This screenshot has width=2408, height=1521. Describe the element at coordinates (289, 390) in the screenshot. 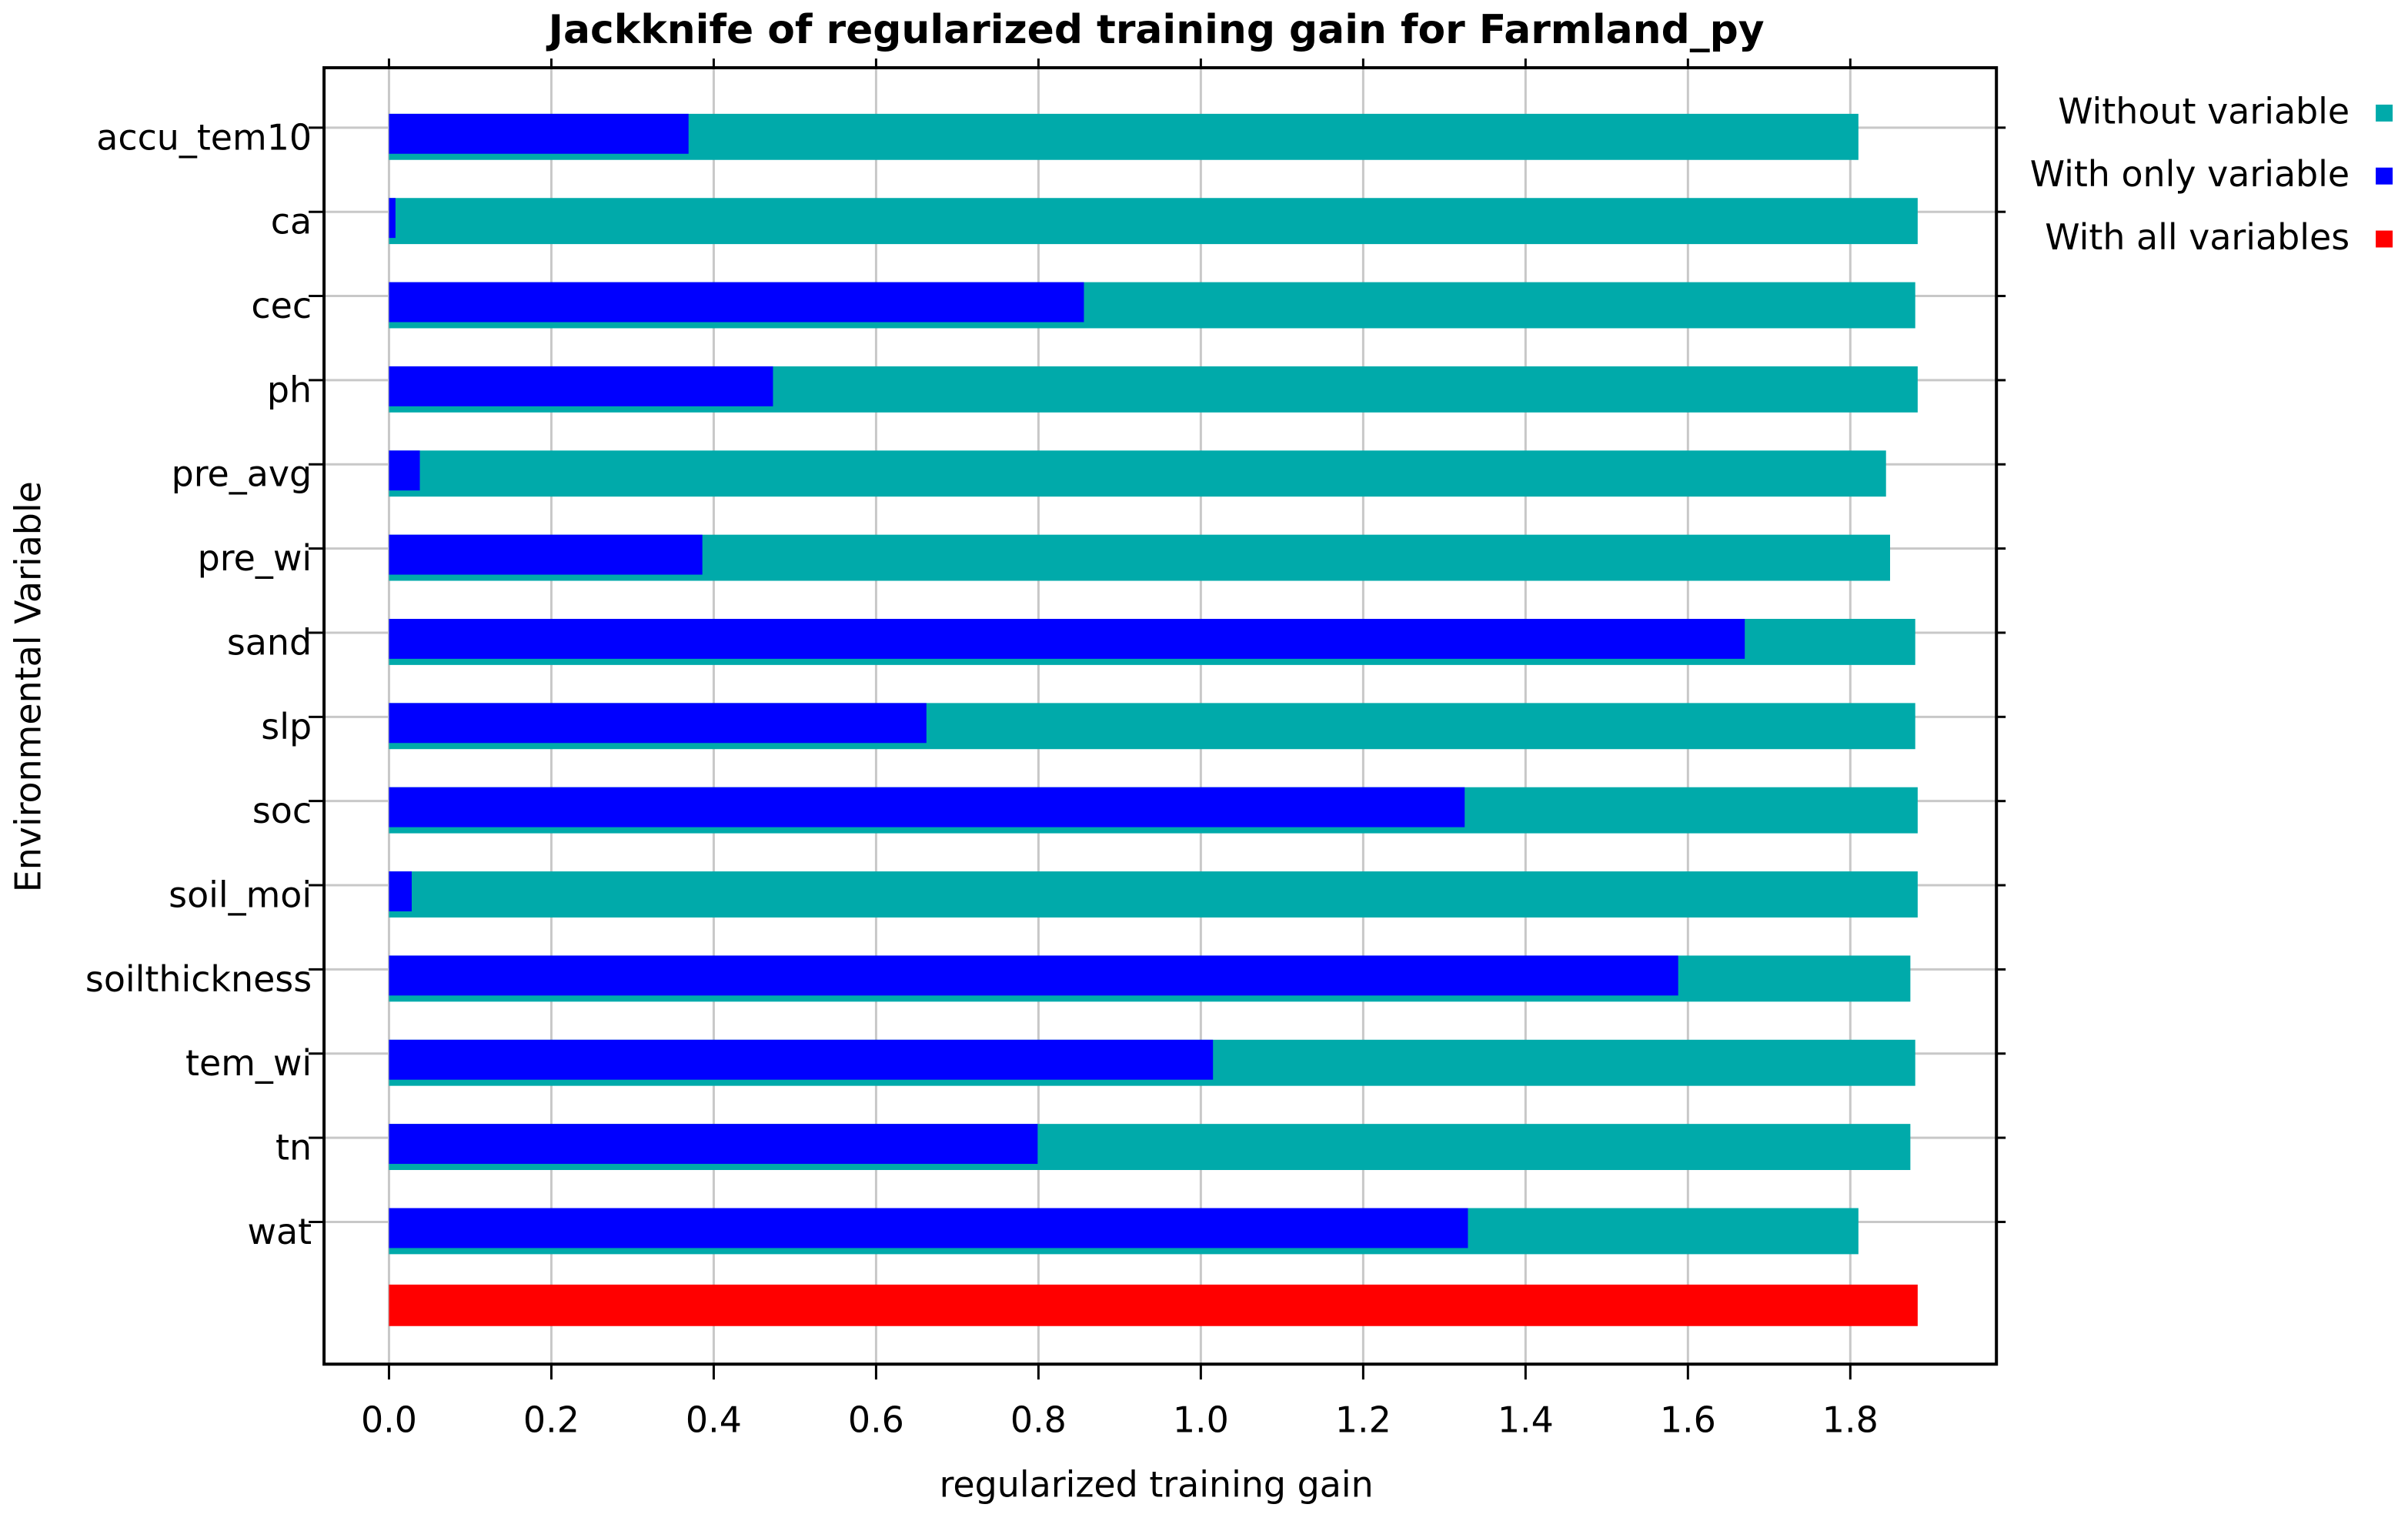

I see `y-tick-label: ph` at that location.